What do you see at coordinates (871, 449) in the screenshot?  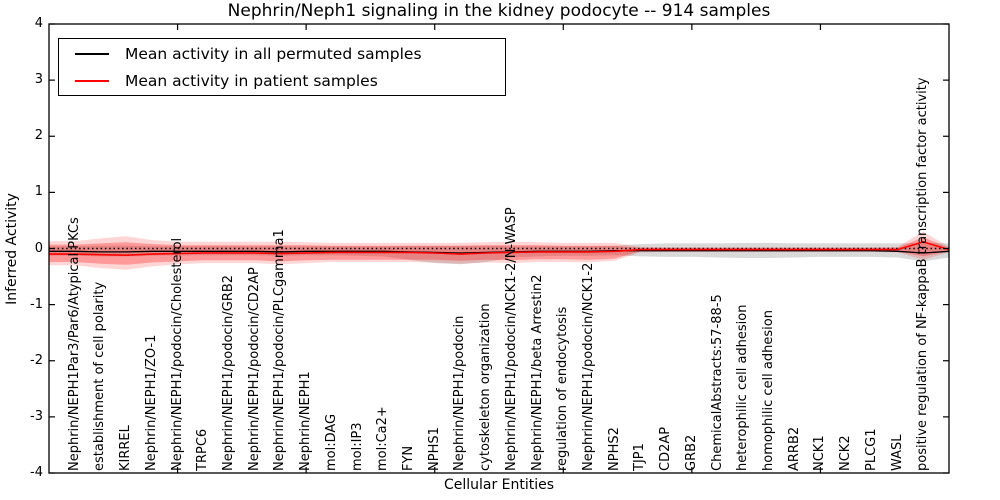 I see `x-category-label: PLCG1` at bounding box center [871, 449].